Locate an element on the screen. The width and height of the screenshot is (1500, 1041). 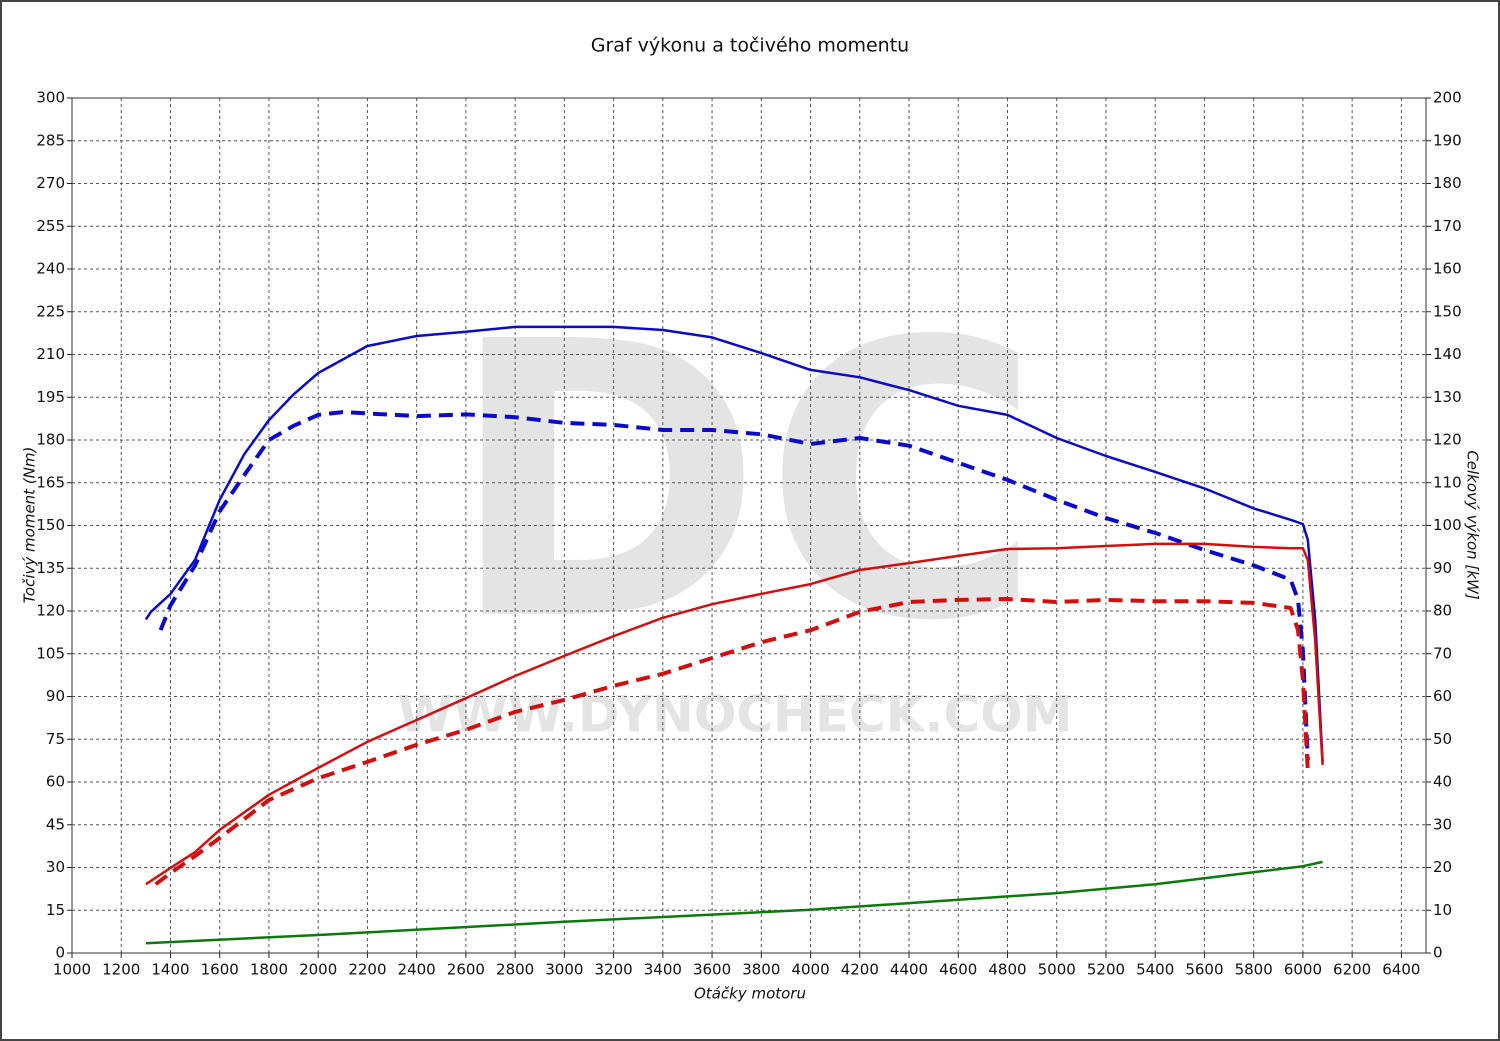
x-tick-label: 1000 is located at coordinates (72, 970).